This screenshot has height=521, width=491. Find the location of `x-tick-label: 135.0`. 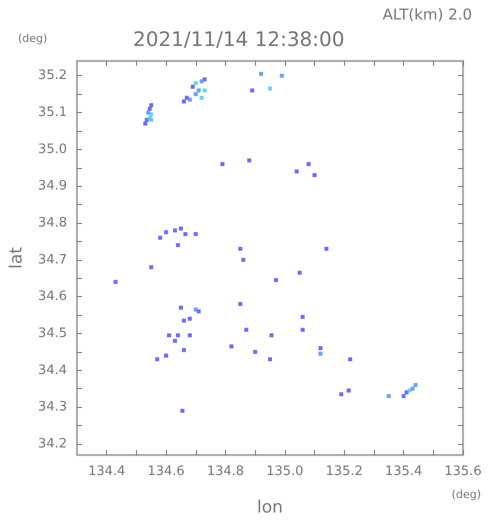

x-tick-label: 135.0 is located at coordinates (285, 471).